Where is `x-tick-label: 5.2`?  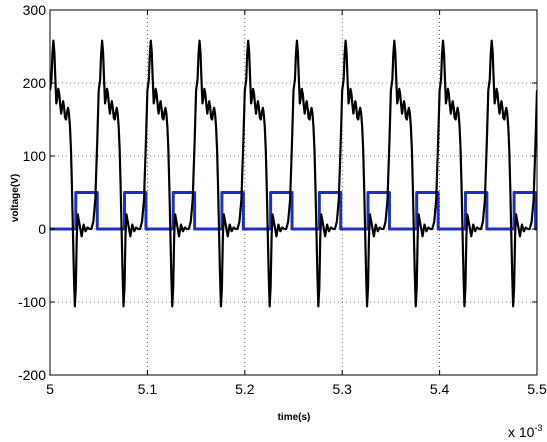
x-tick-label: 5.2 is located at coordinates (245, 389).